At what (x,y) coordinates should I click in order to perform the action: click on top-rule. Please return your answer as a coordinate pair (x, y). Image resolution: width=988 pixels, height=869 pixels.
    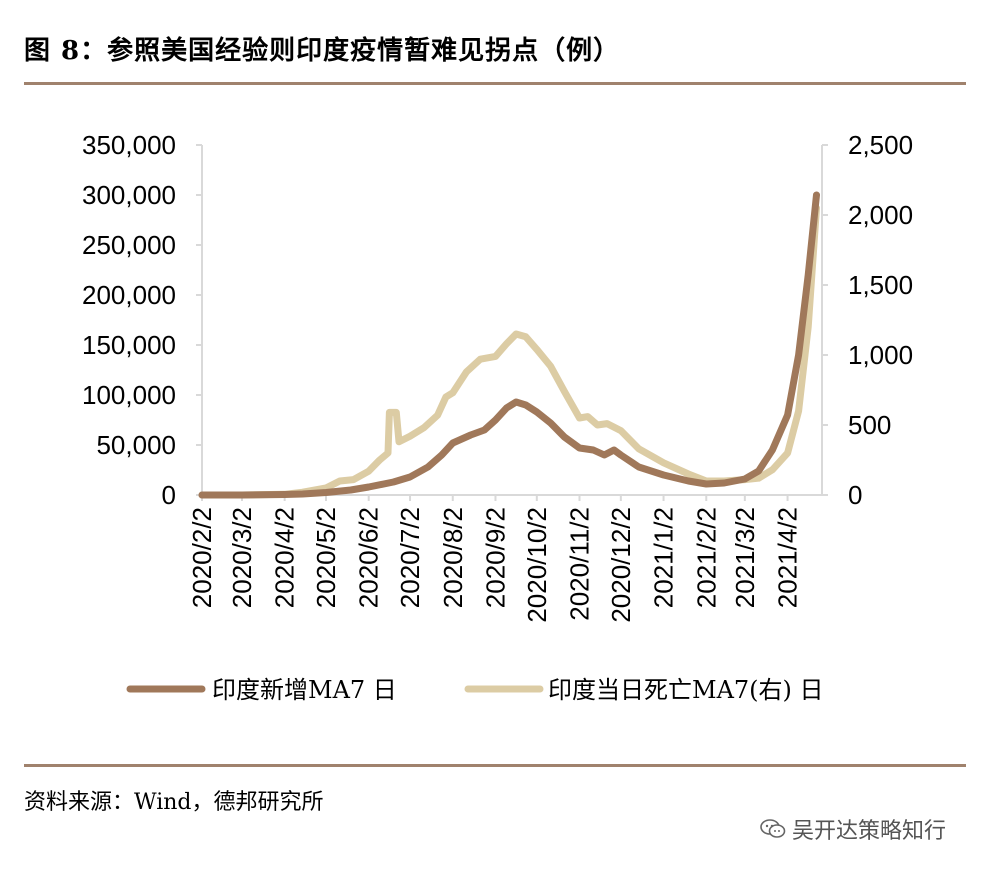
    Looking at the image, I should click on (495, 83).